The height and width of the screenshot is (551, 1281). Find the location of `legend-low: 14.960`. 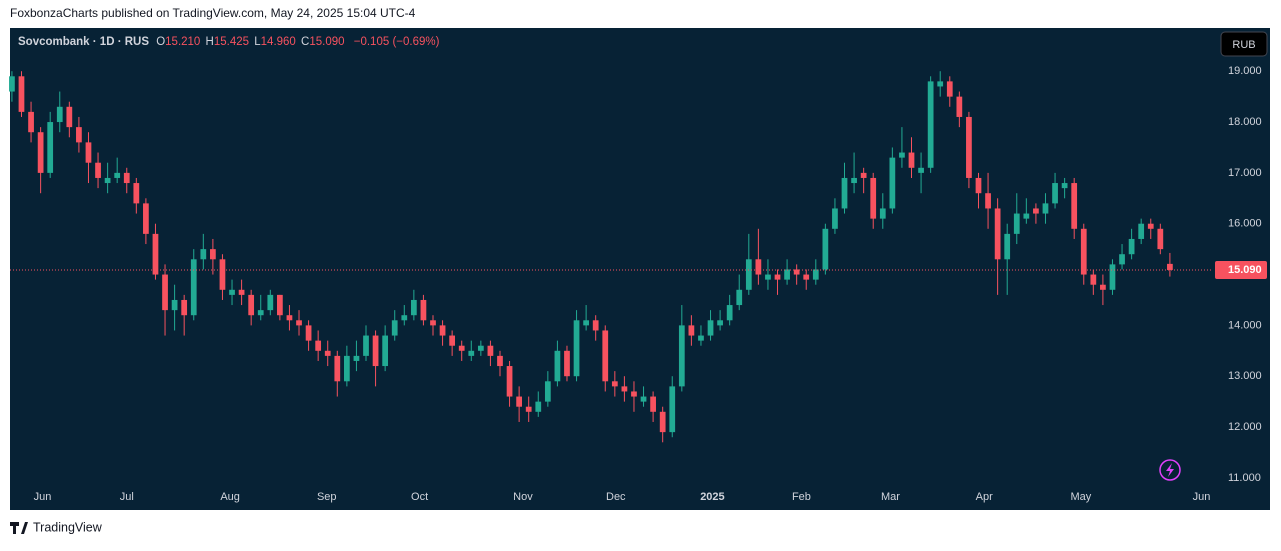

legend-low: 14.960 is located at coordinates (278, 42).